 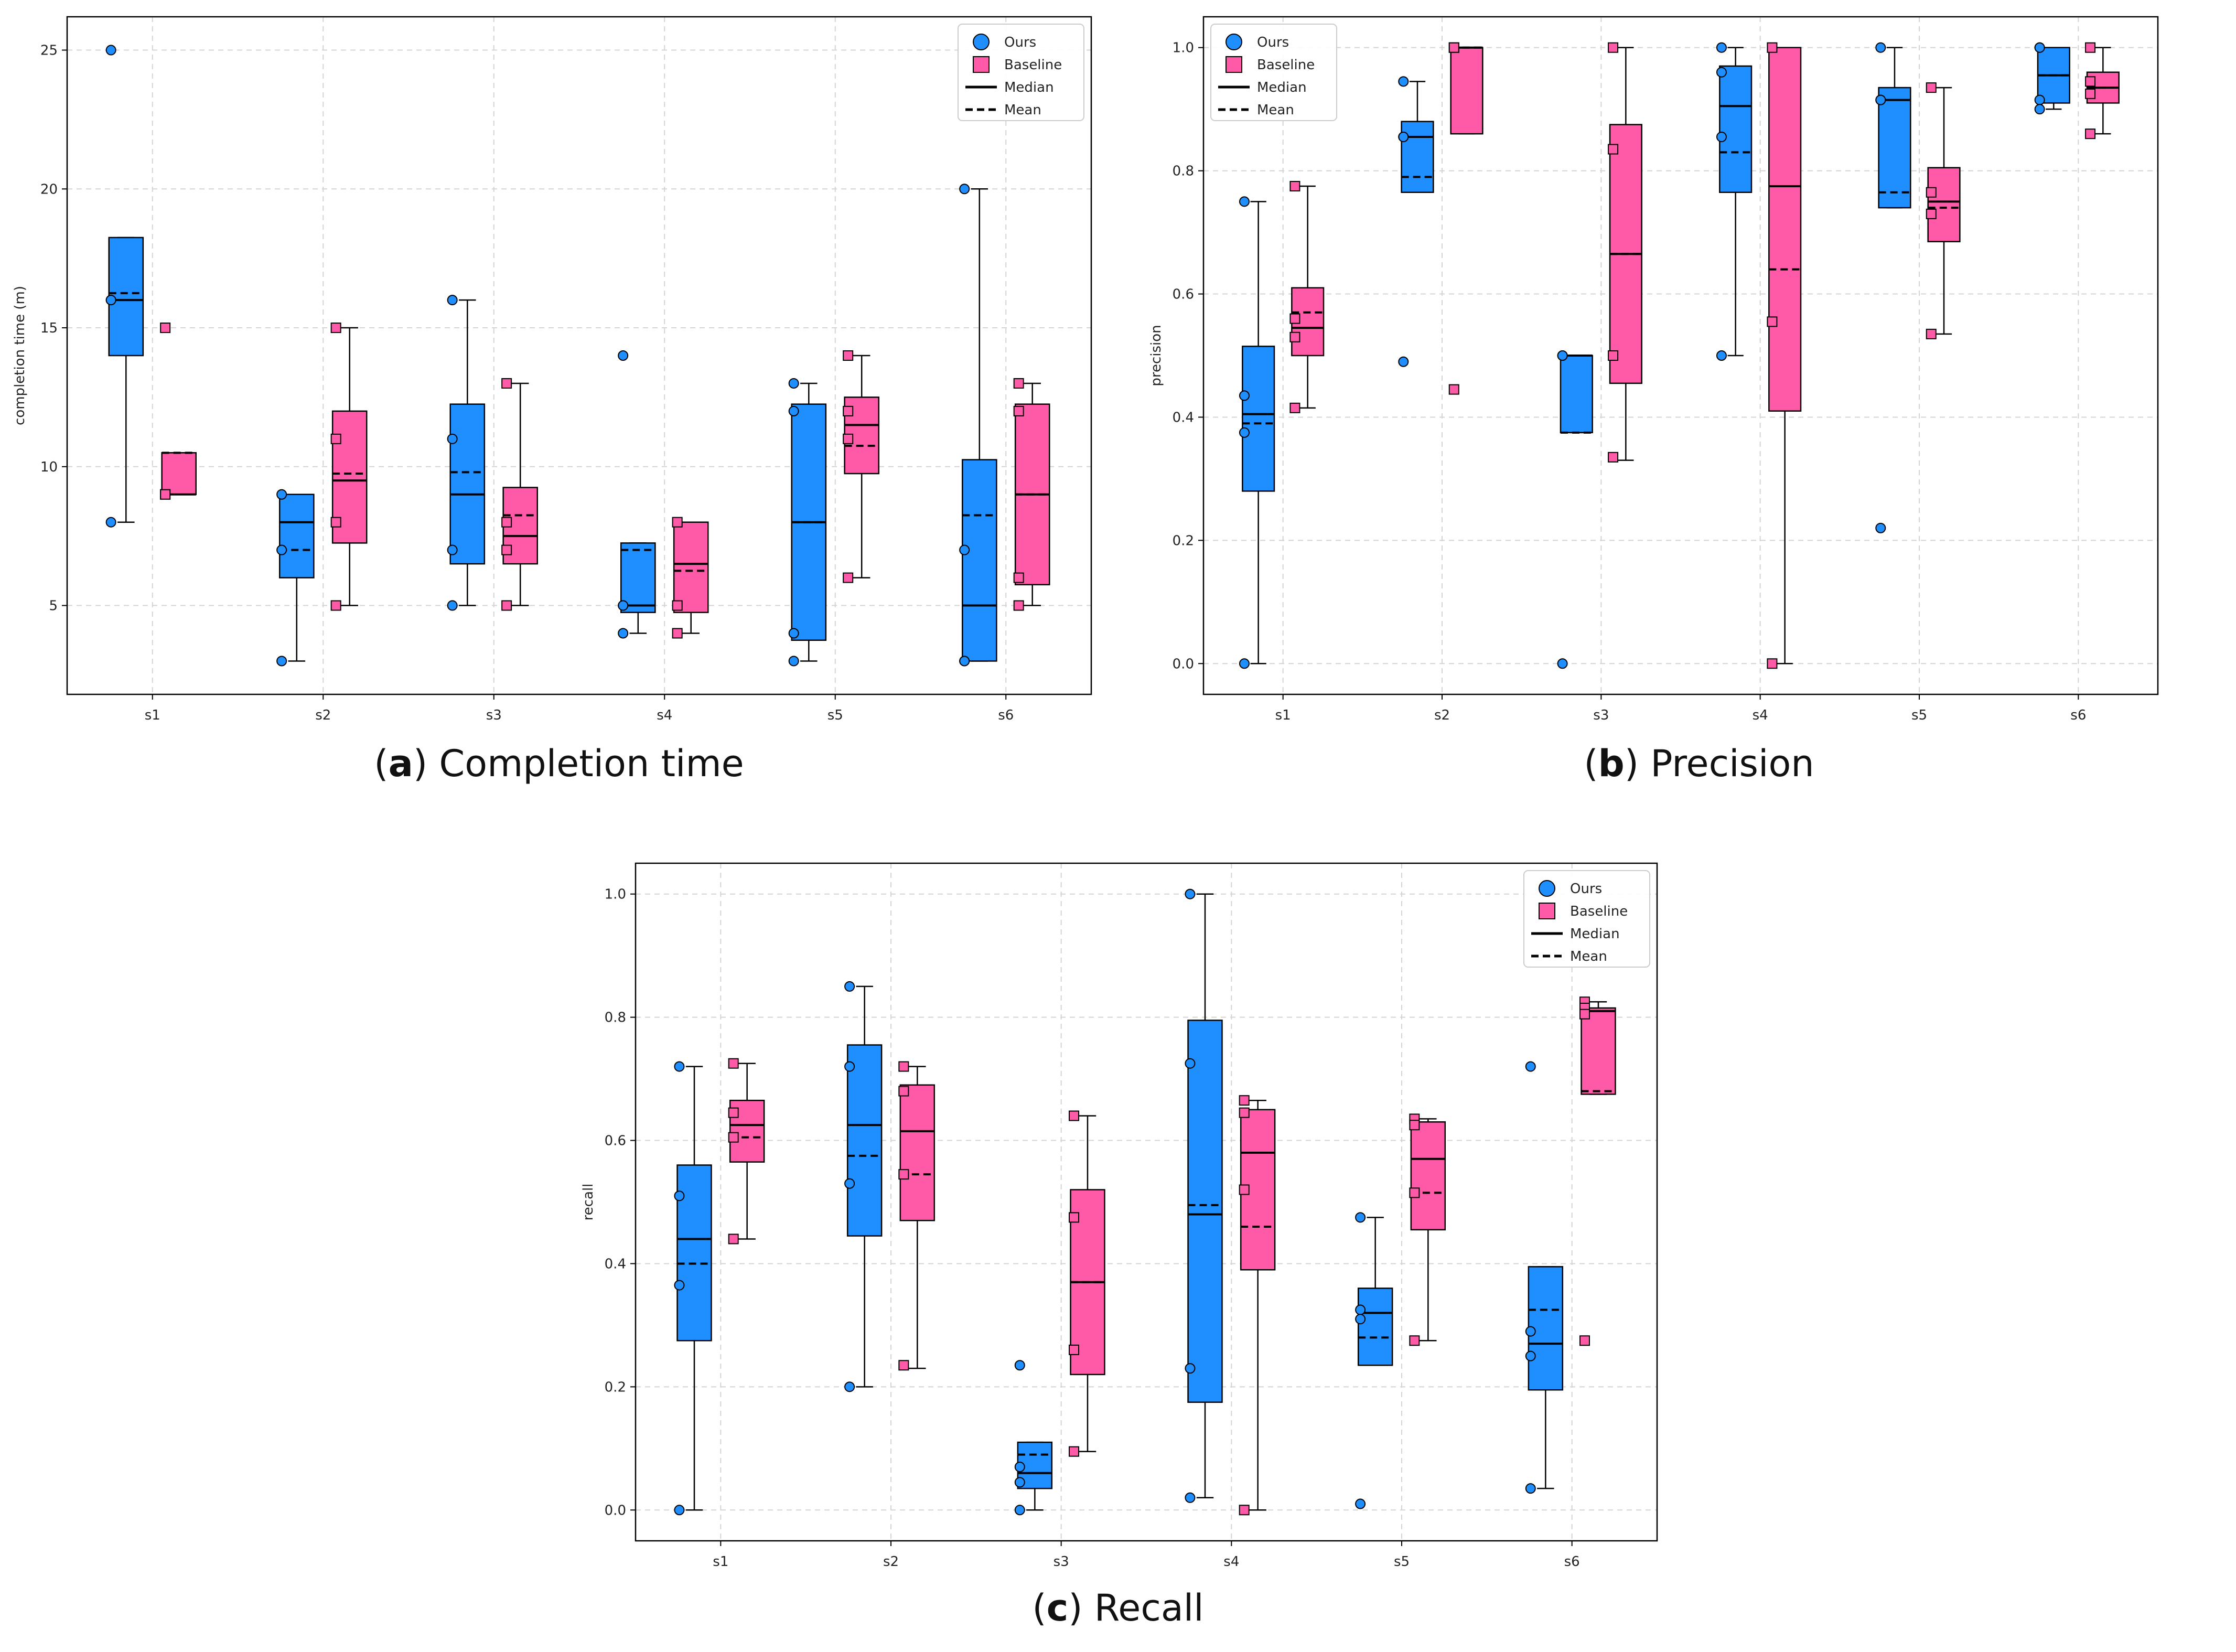 What do you see at coordinates (1033, 65) in the screenshot?
I see `legend-baseline-label: Baseline` at bounding box center [1033, 65].